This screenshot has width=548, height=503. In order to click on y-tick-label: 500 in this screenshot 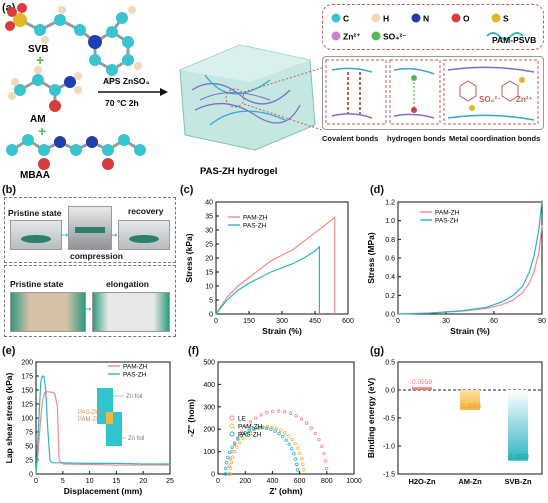, I will do `click(209, 363)`.